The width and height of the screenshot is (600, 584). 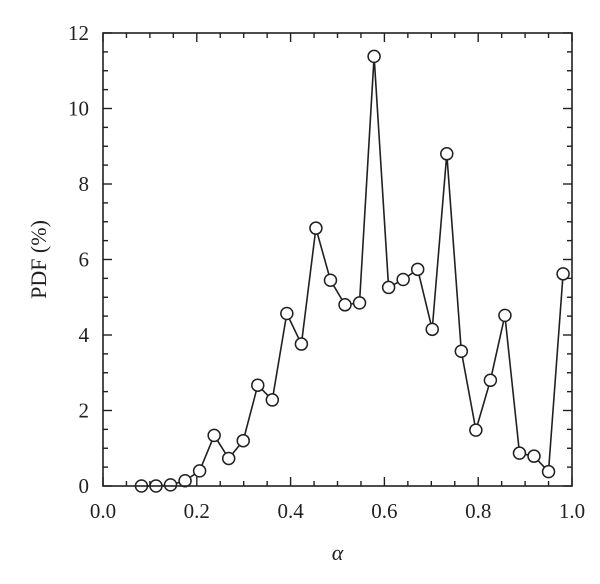 I want to click on y-tick-label: 2, so click(x=84, y=411).